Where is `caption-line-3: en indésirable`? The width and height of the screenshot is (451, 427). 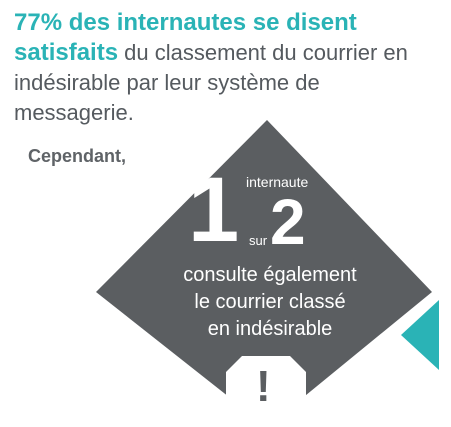 caption-line-3: en indésirable is located at coordinates (270, 329).